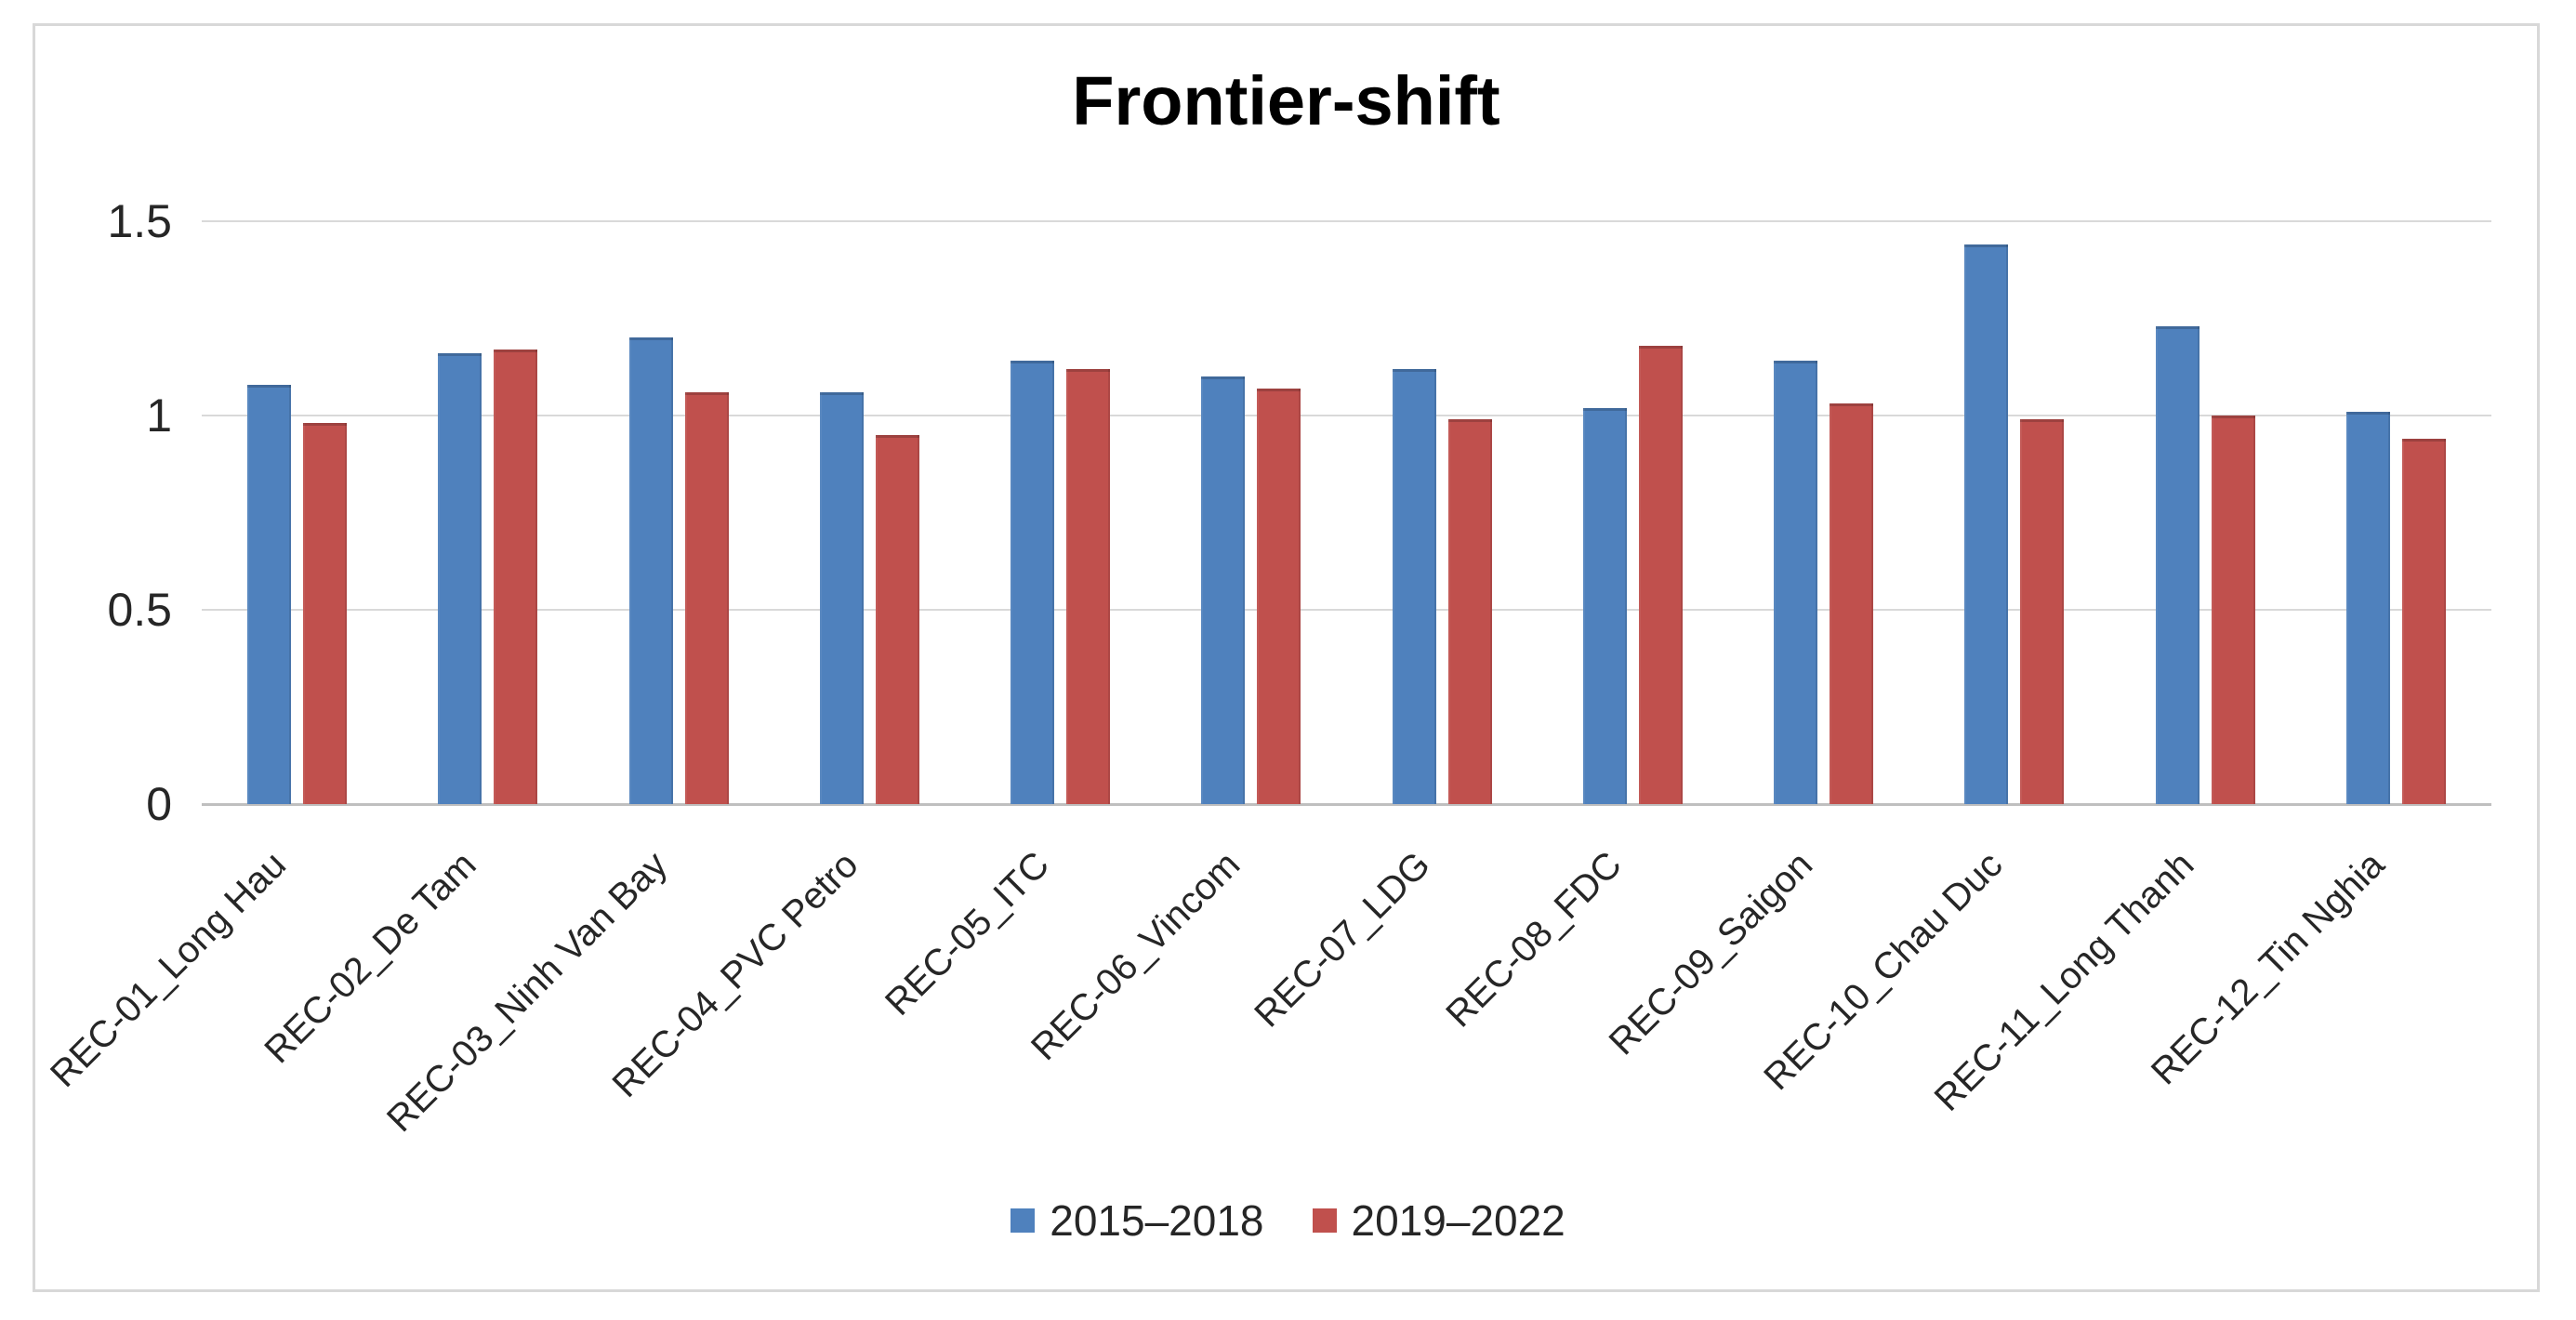 This screenshot has width=2576, height=1320. Describe the element at coordinates (1533, 940) in the screenshot. I see `x-category-label: REC-08_FDC` at that location.